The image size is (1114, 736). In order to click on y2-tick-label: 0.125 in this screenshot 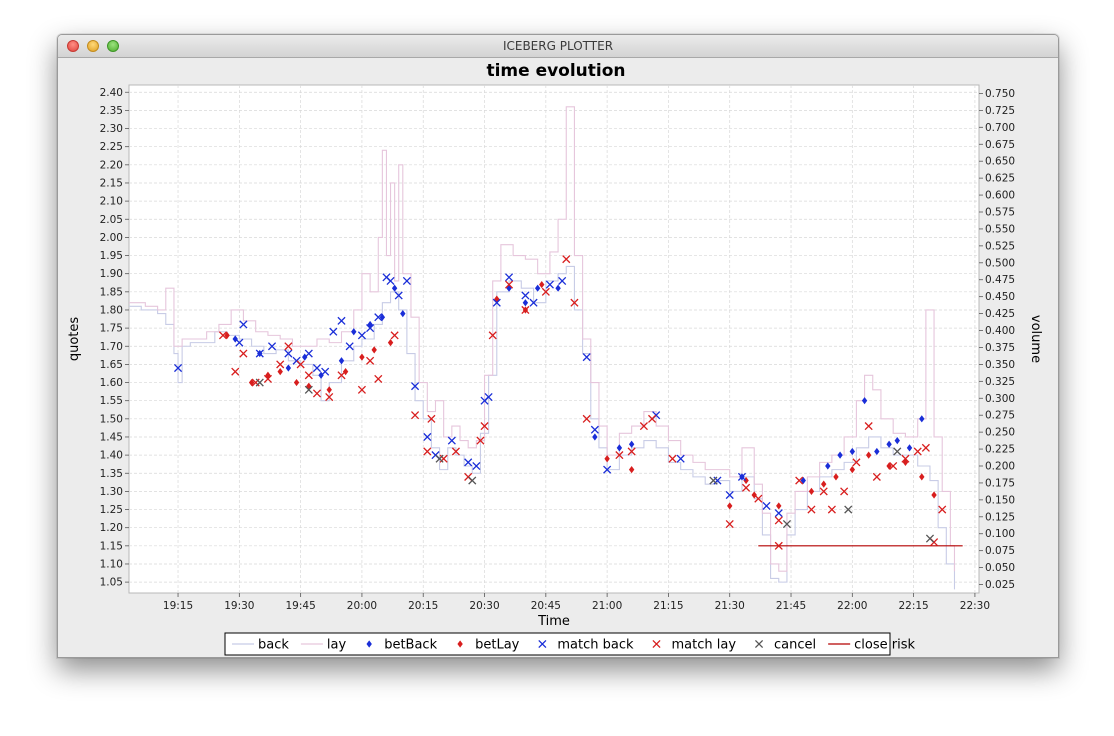, I will do `click(1000, 517)`.